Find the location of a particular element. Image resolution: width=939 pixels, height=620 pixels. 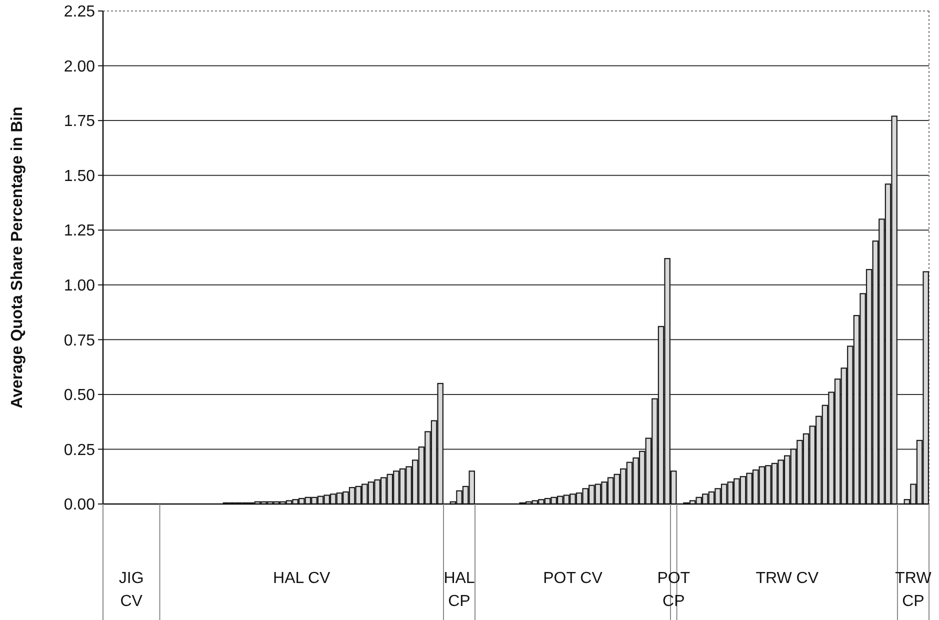

x-tick-label: JIG CV is located at coordinates (131, 590).